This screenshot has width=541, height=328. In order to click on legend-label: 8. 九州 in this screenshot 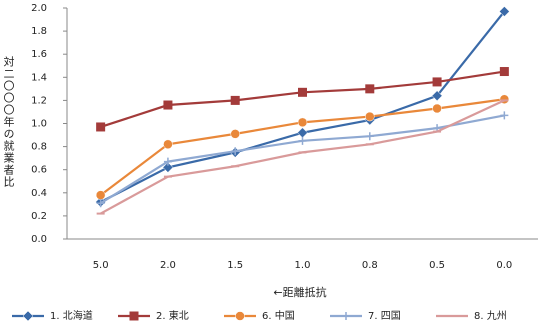, I will do `click(490, 316)`.